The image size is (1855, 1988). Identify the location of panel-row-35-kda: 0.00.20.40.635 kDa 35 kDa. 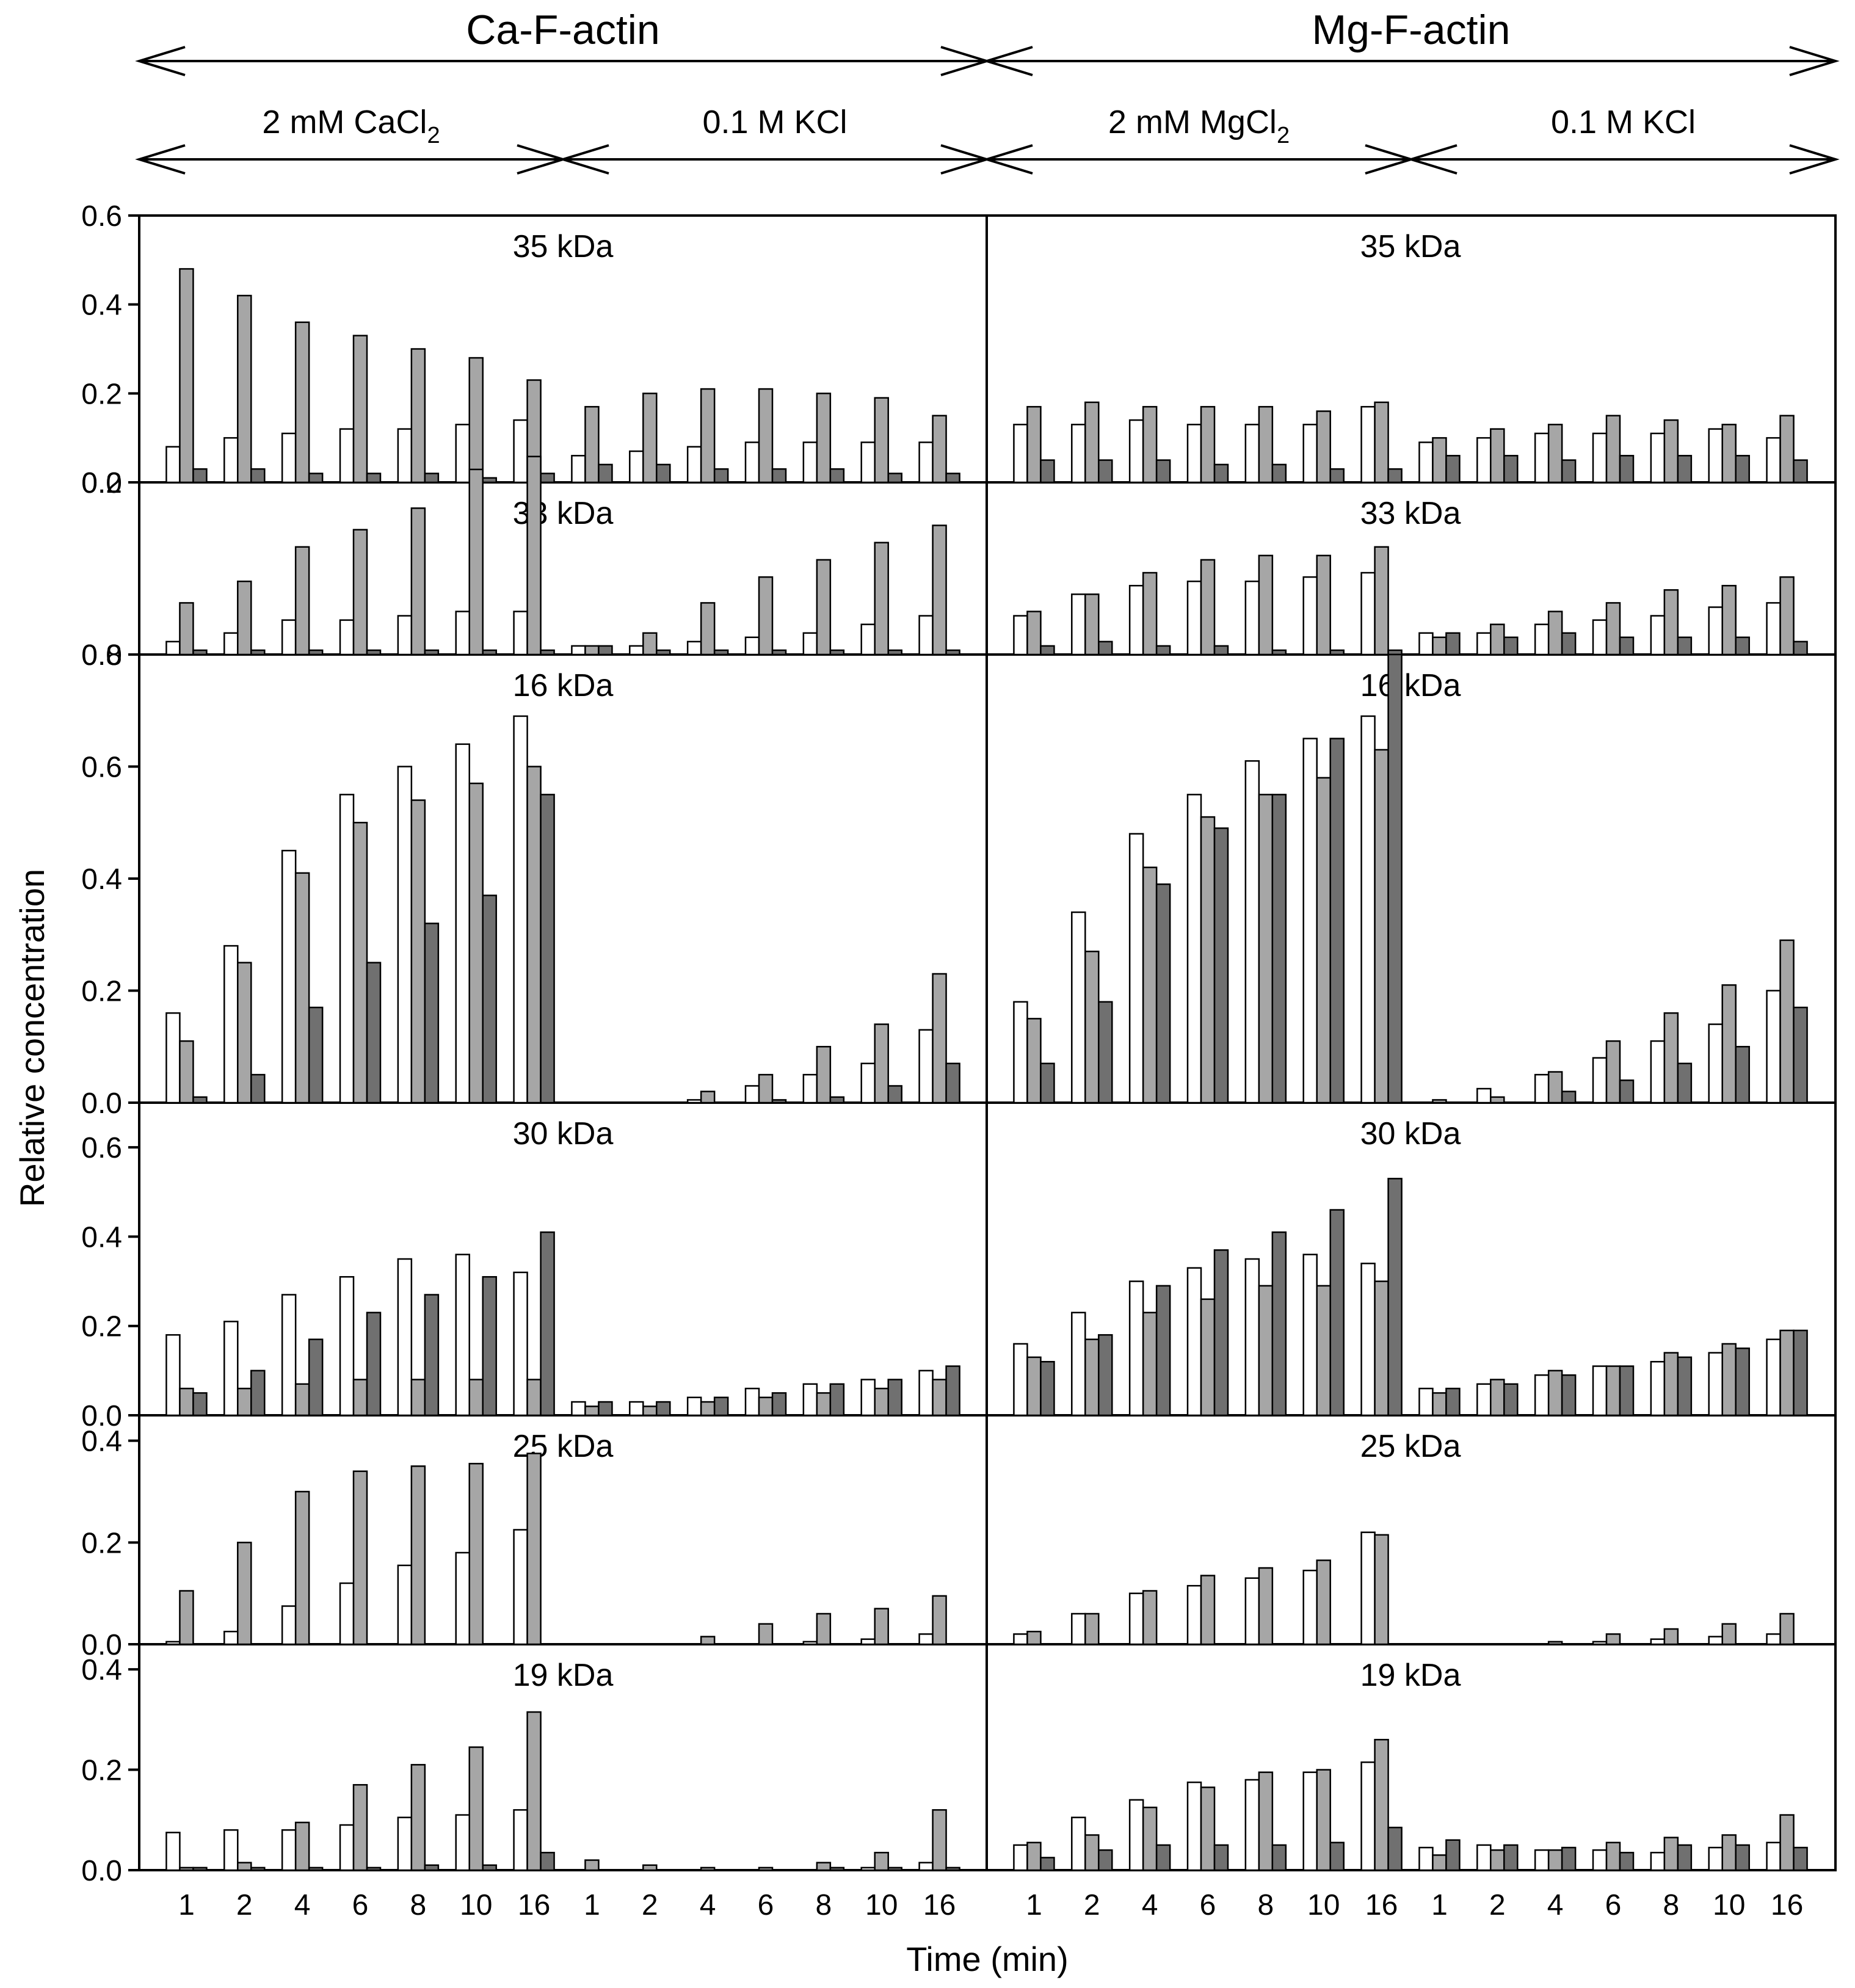
(944, 349).